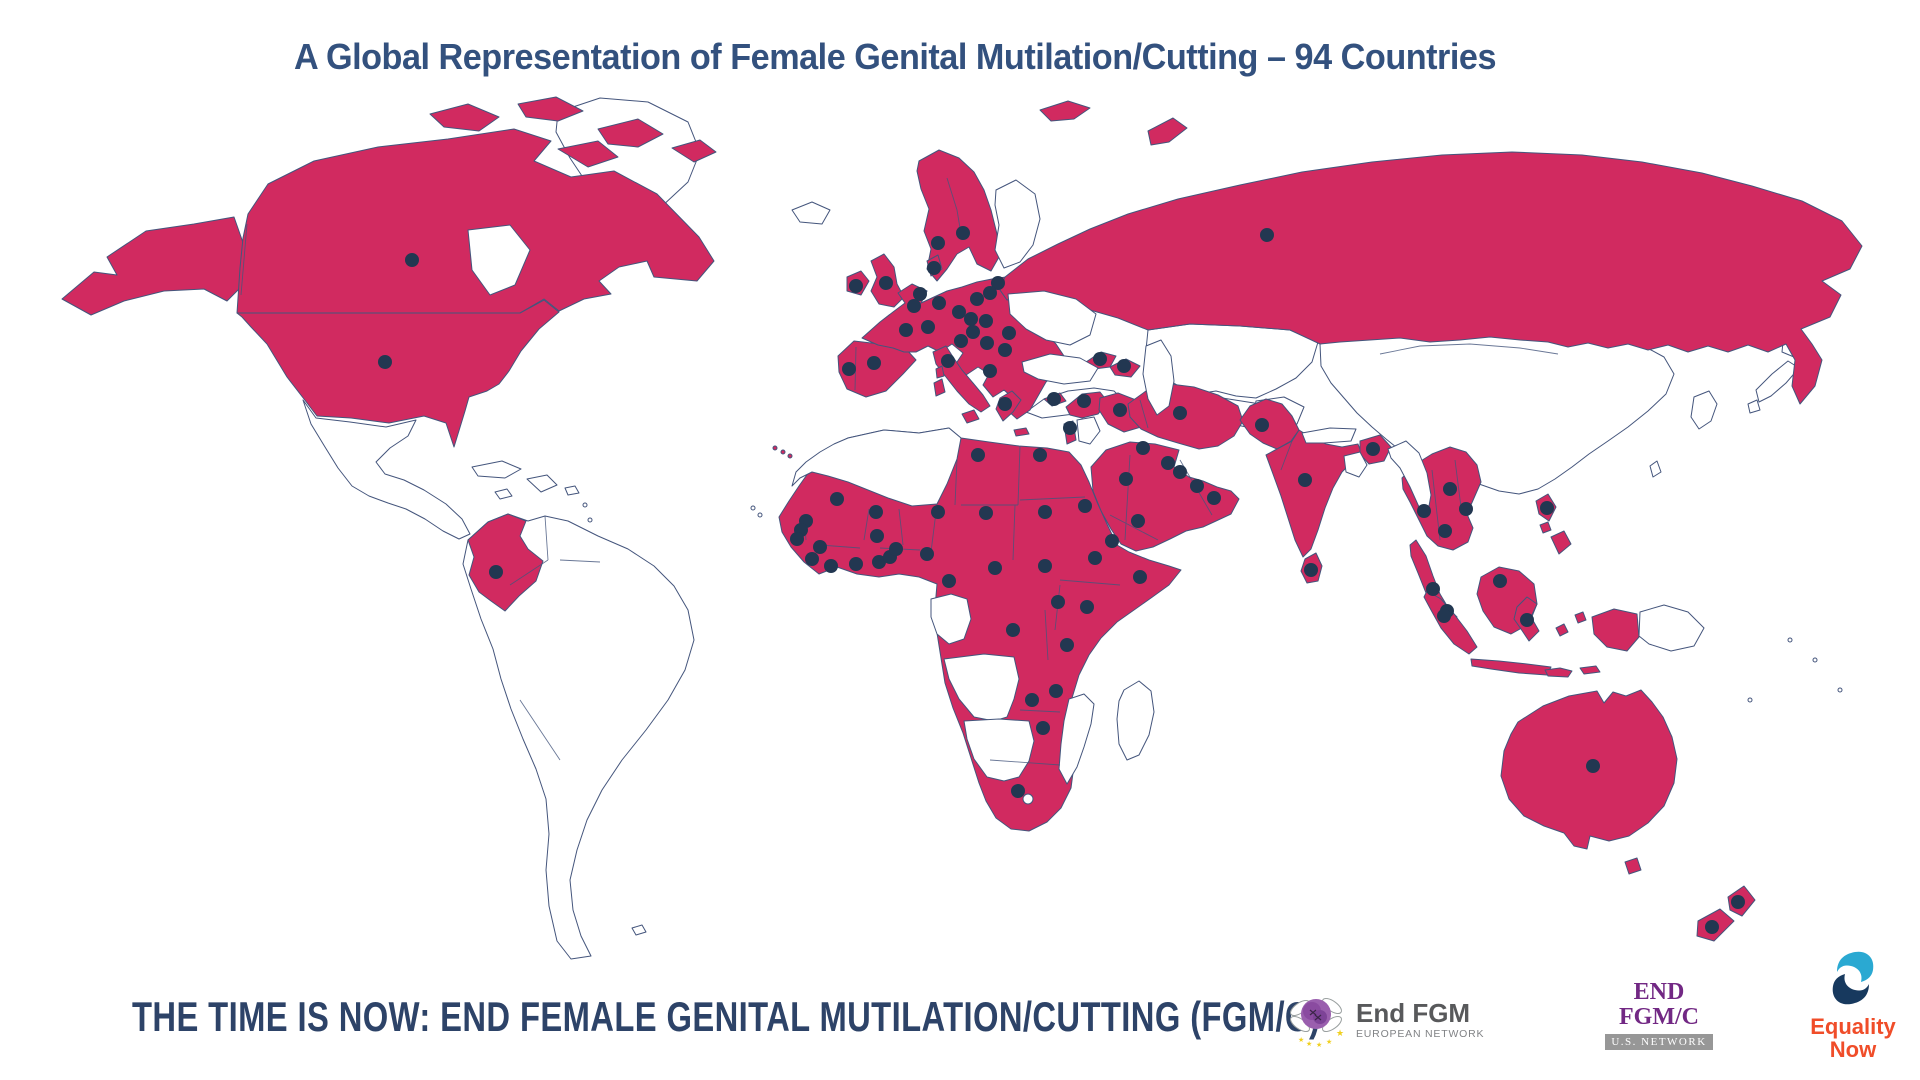 The image size is (1920, 1080). Describe the element at coordinates (879, 562) in the screenshot. I see `country-dot-Ghana` at that location.